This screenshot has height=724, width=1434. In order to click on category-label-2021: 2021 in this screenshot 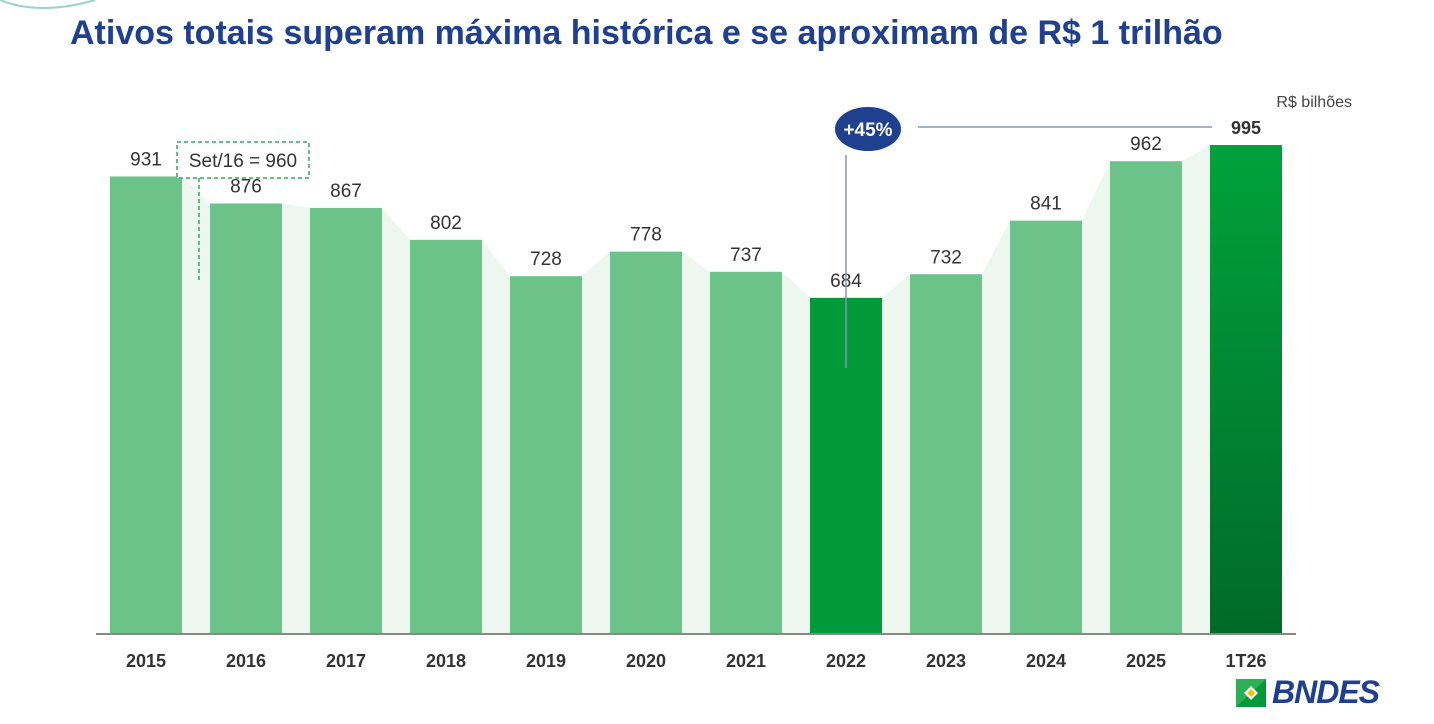, I will do `click(746, 661)`.